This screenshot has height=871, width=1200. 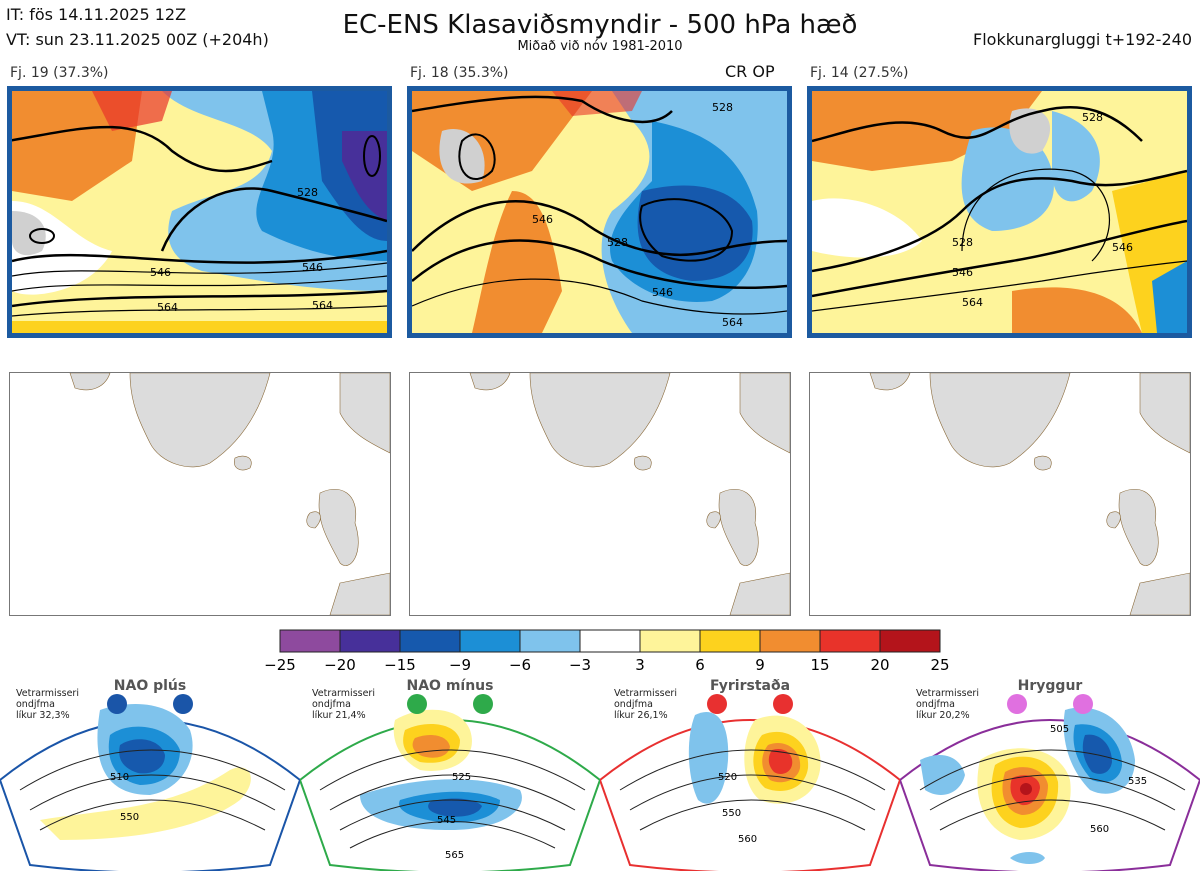 I want to click on colorbar-tick-label: −6, so click(x=520, y=665).